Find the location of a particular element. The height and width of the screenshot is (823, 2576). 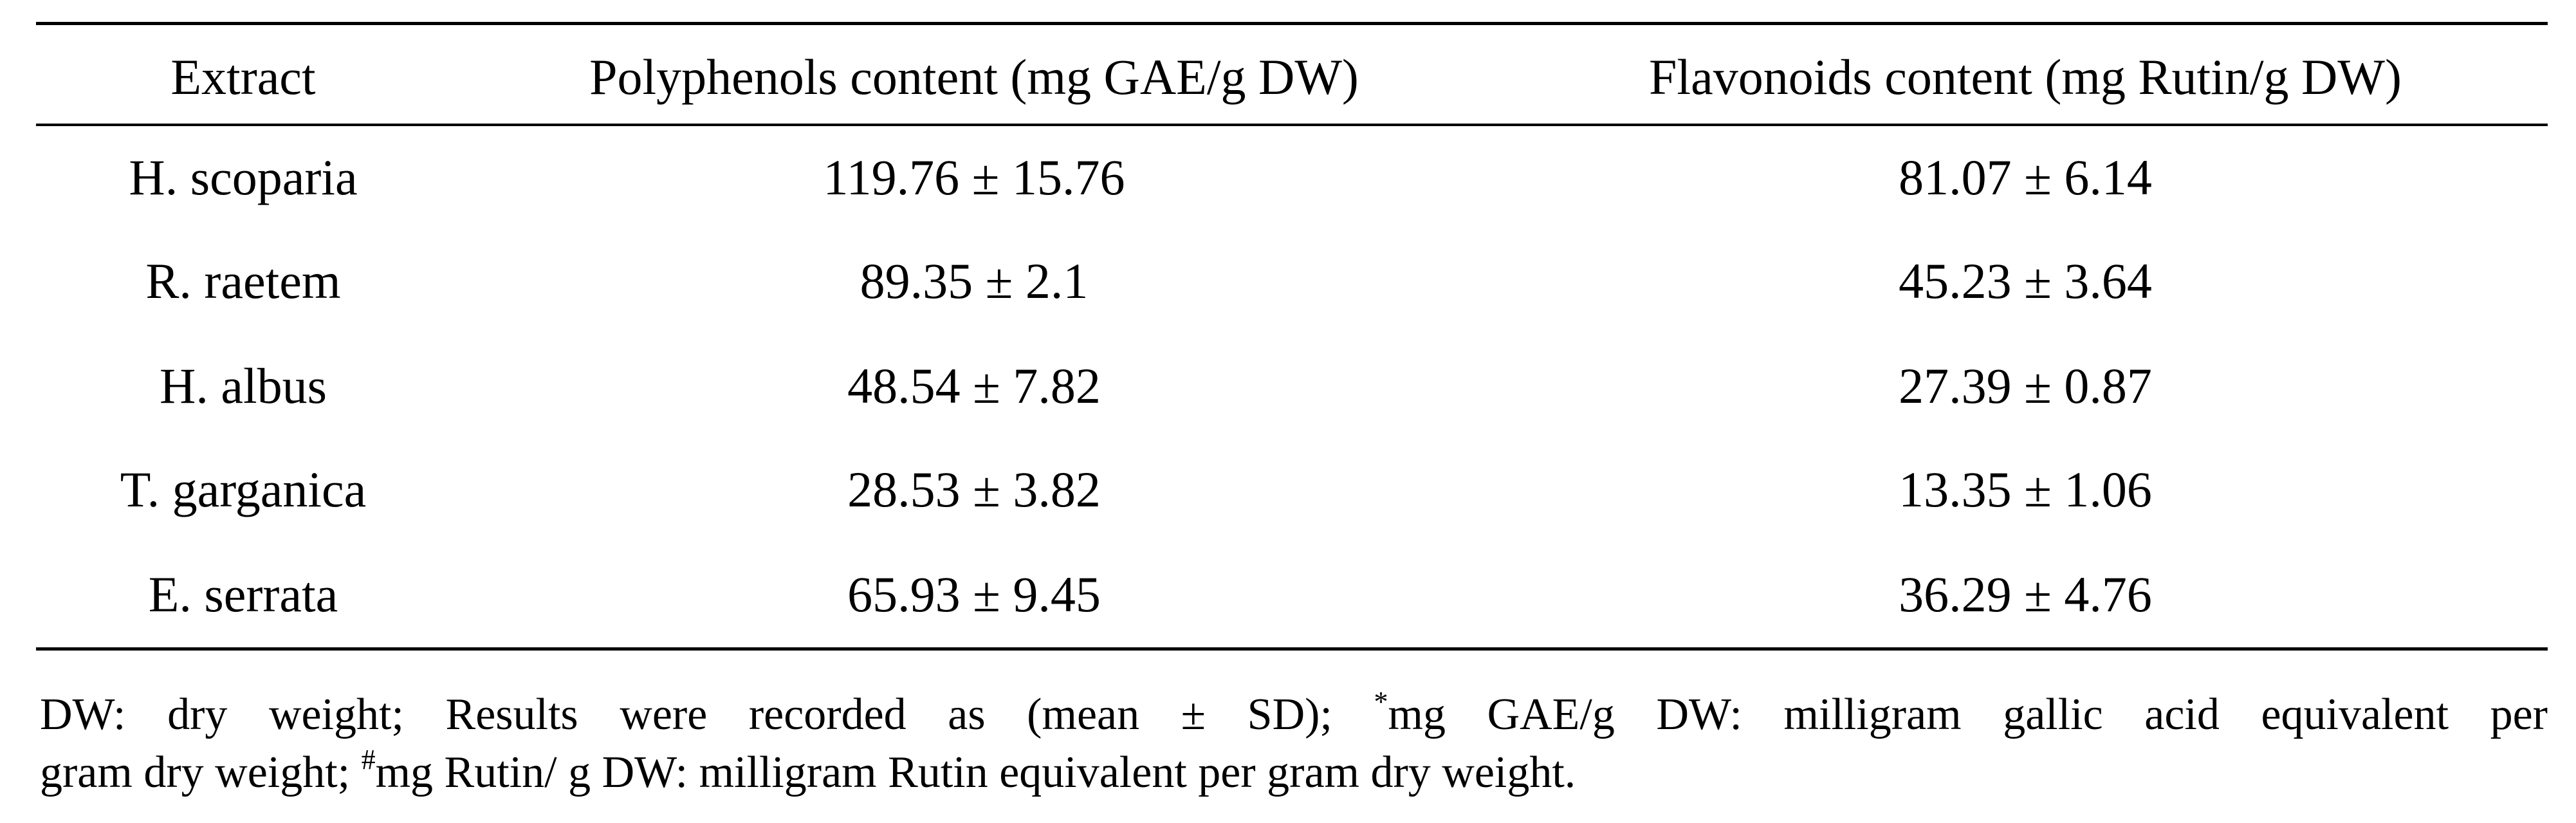

table-cell: 48.54 ± 7.82 is located at coordinates (974, 386).